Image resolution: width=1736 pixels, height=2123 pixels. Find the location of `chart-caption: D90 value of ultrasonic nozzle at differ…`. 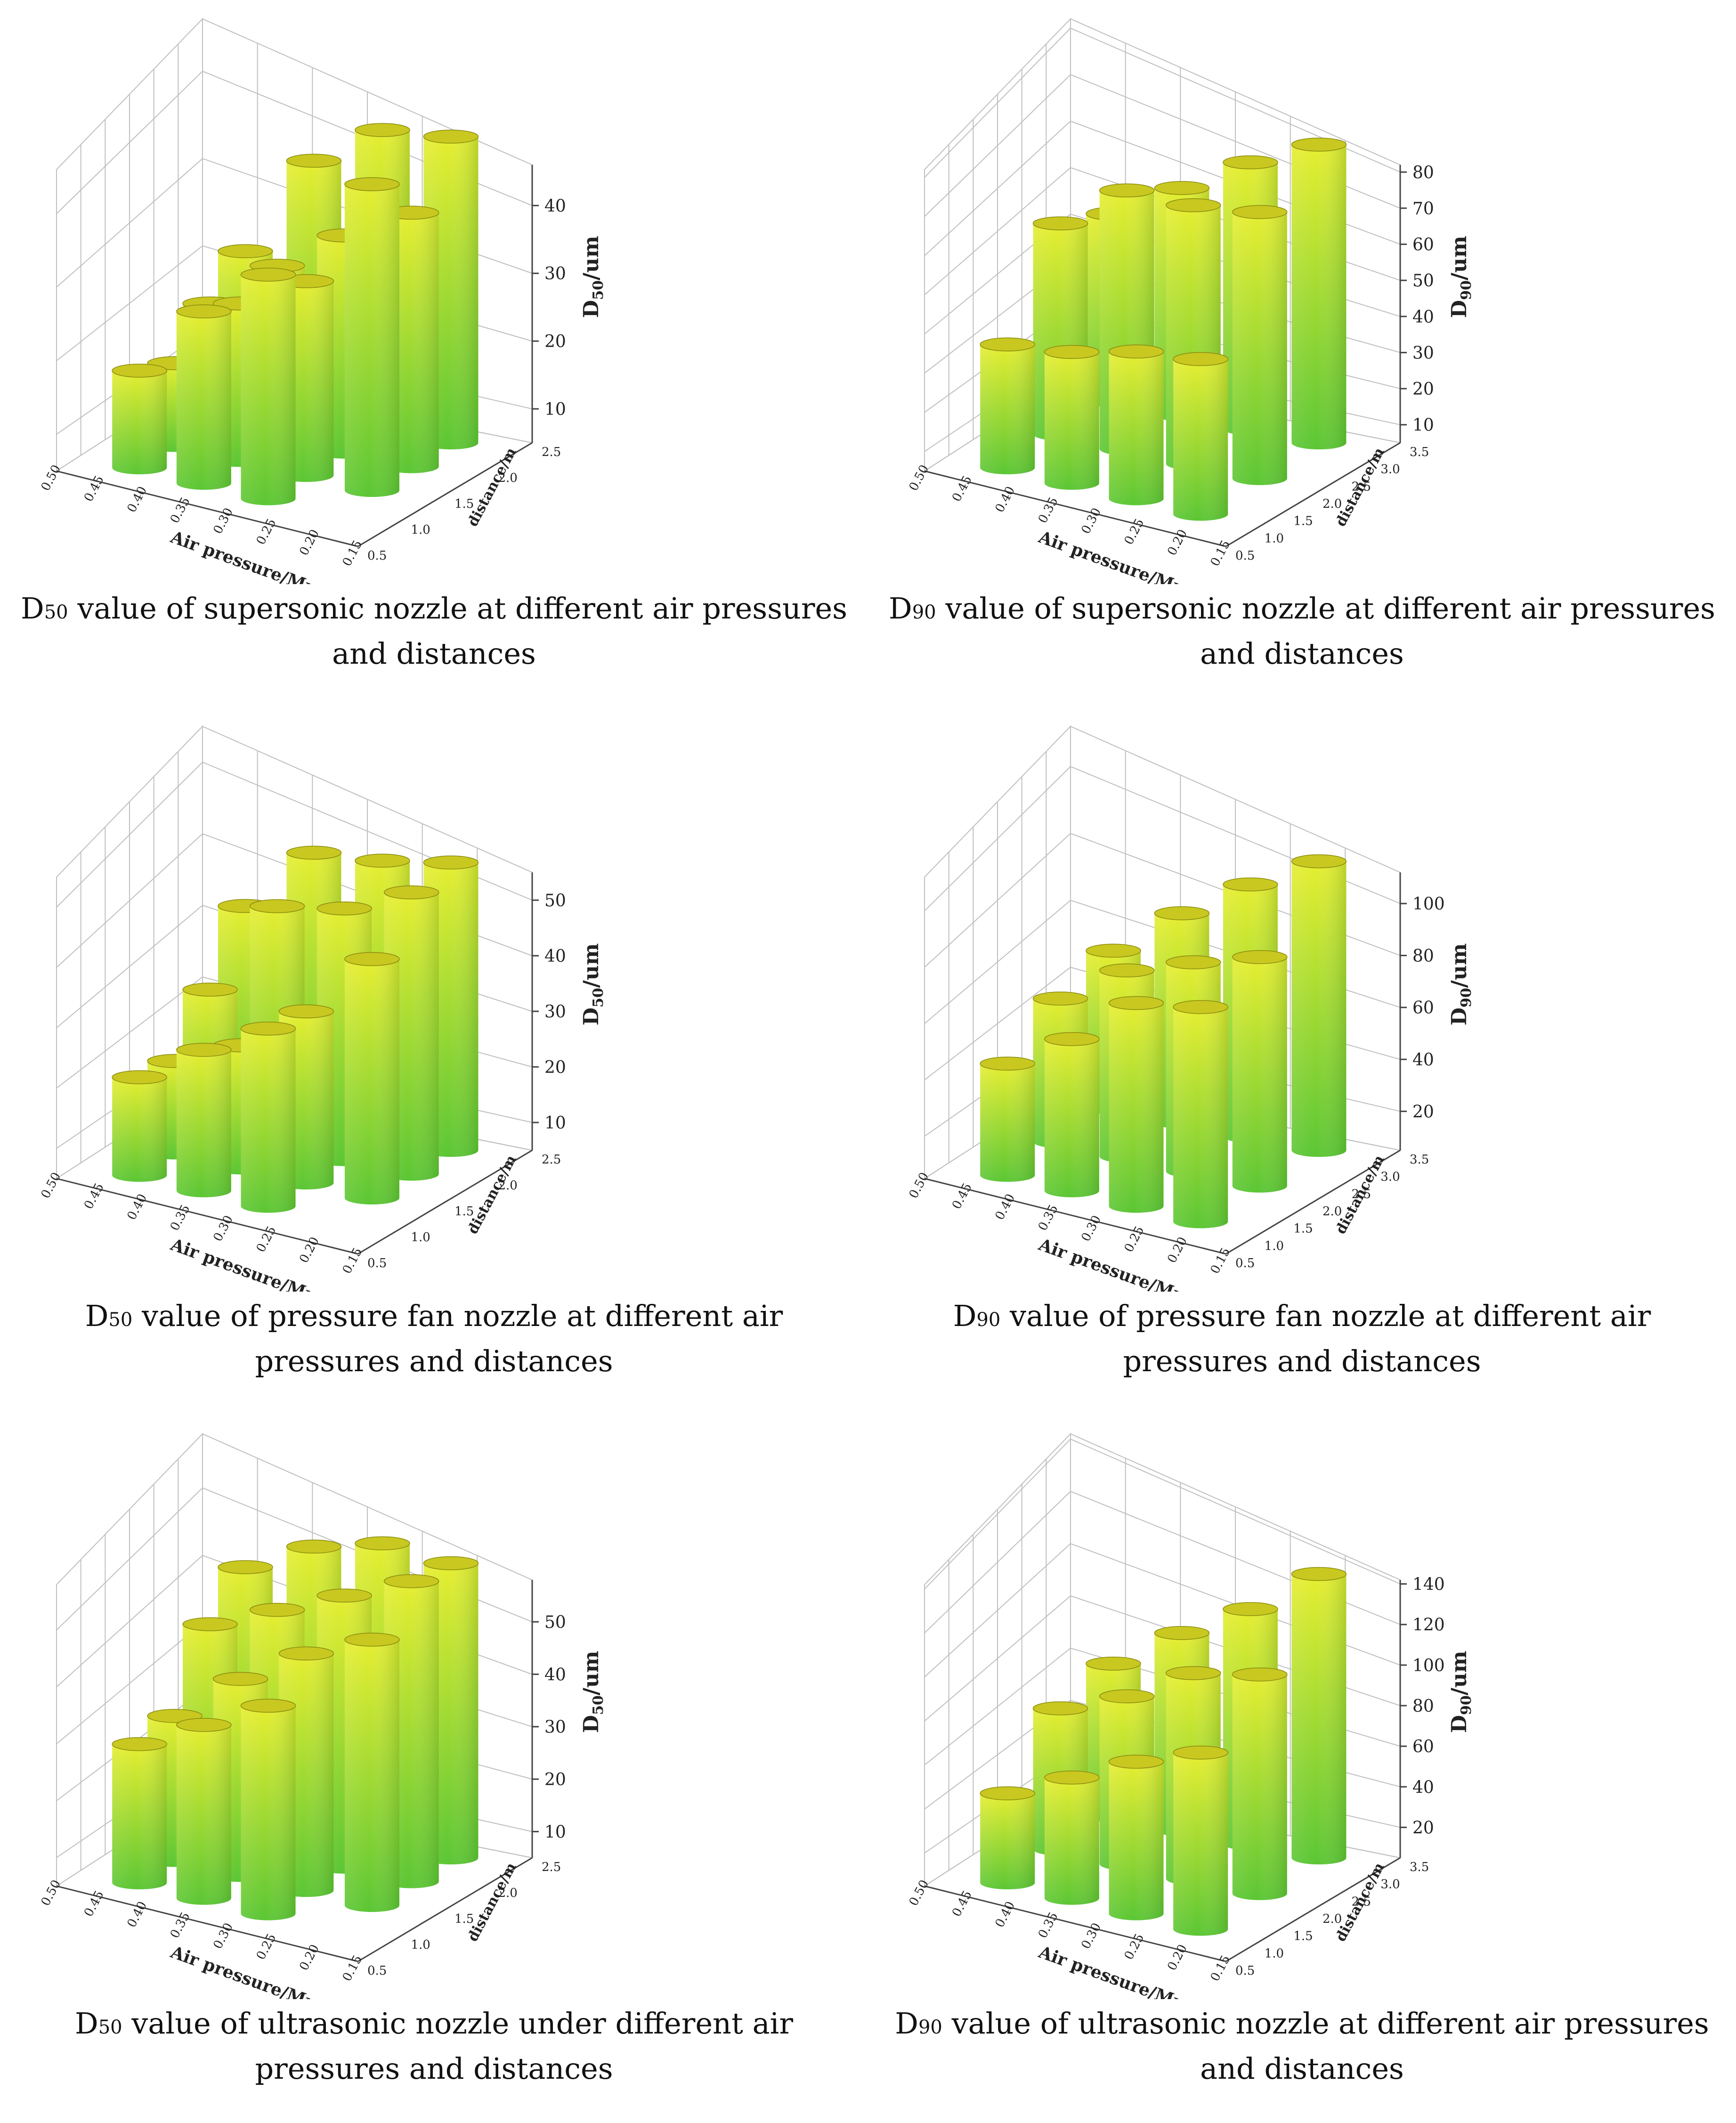

chart-caption: D90 value of ultrasonic nozzle at differ… is located at coordinates (1302, 2046).